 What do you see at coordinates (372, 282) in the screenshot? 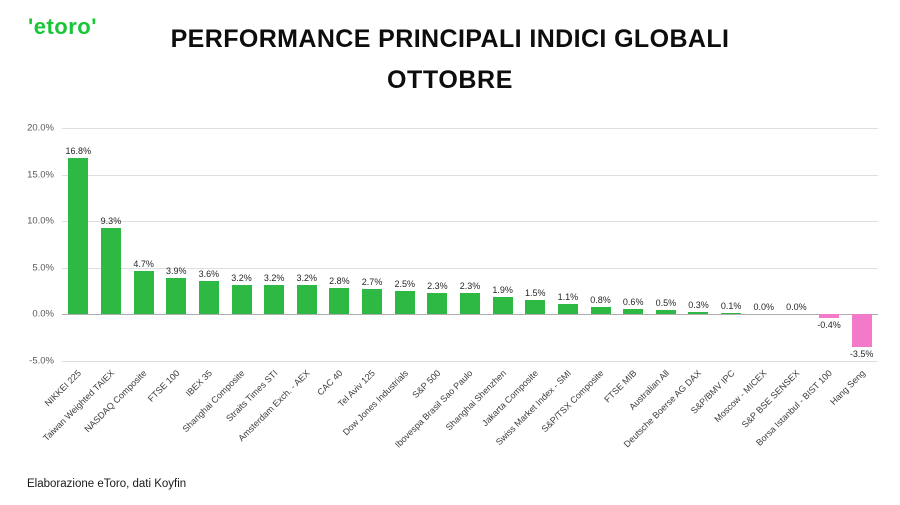
I see `bar-value-label: 2.7%` at bounding box center [372, 282].